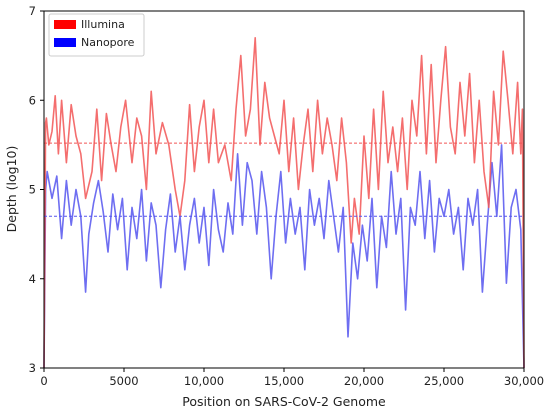  What do you see at coordinates (43, 381) in the screenshot?
I see `x-tick-label: 0` at bounding box center [43, 381].